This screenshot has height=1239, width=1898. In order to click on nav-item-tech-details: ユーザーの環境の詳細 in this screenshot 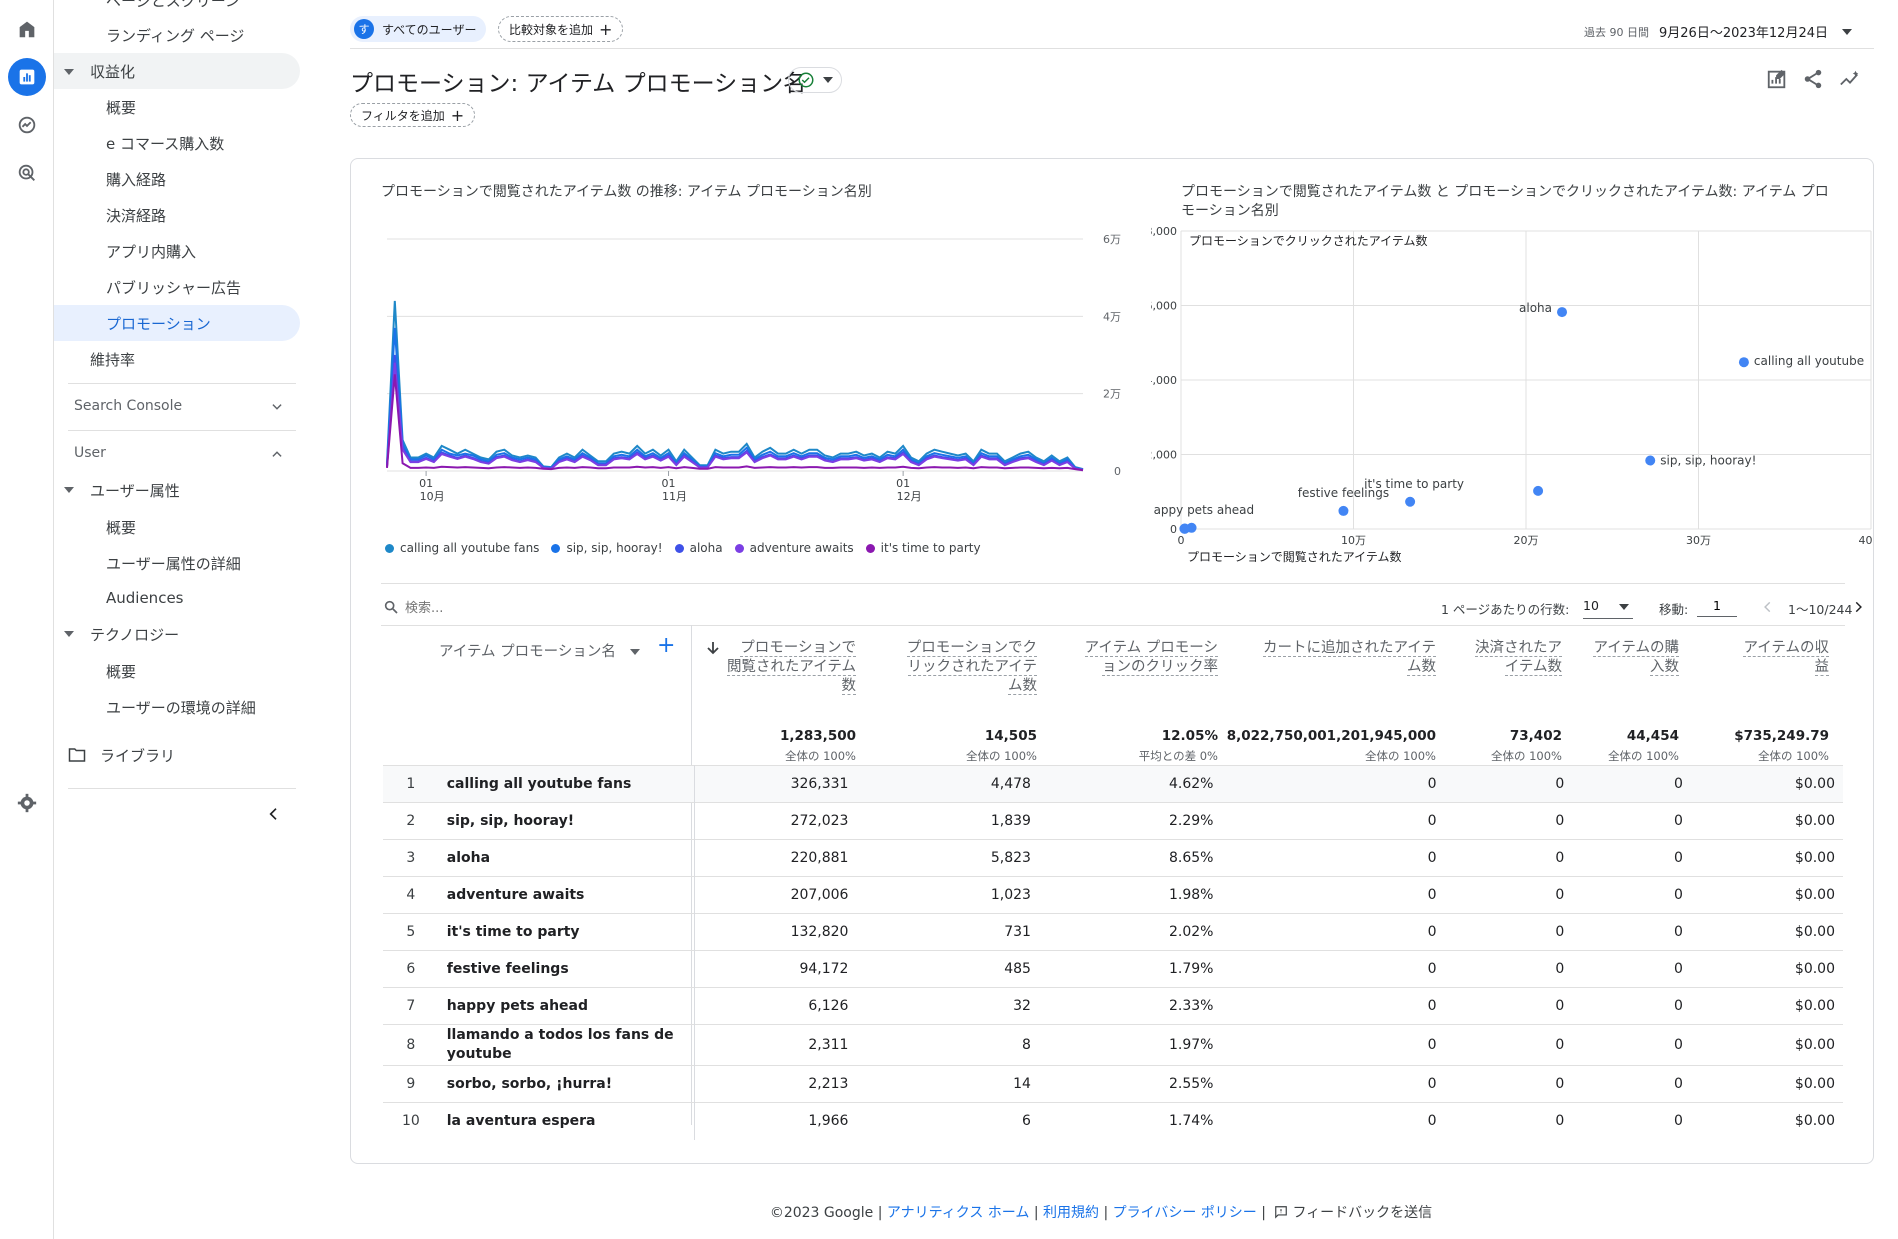, I will do `click(181, 708)`.